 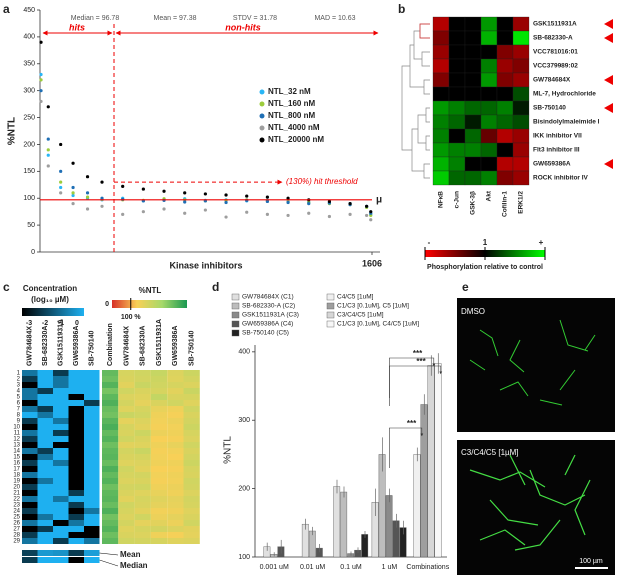 What do you see at coordinates (427, 567) in the screenshot?
I see `x-tick-label: Combinations` at bounding box center [427, 567].